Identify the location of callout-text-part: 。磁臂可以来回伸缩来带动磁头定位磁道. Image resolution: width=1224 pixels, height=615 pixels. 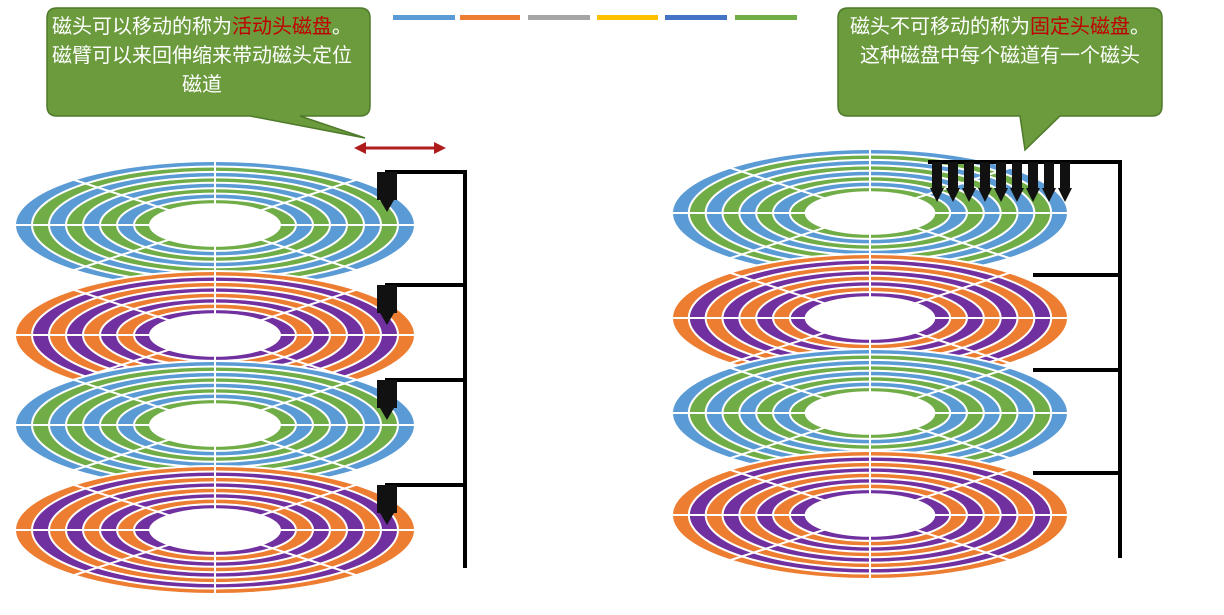
(202, 55).